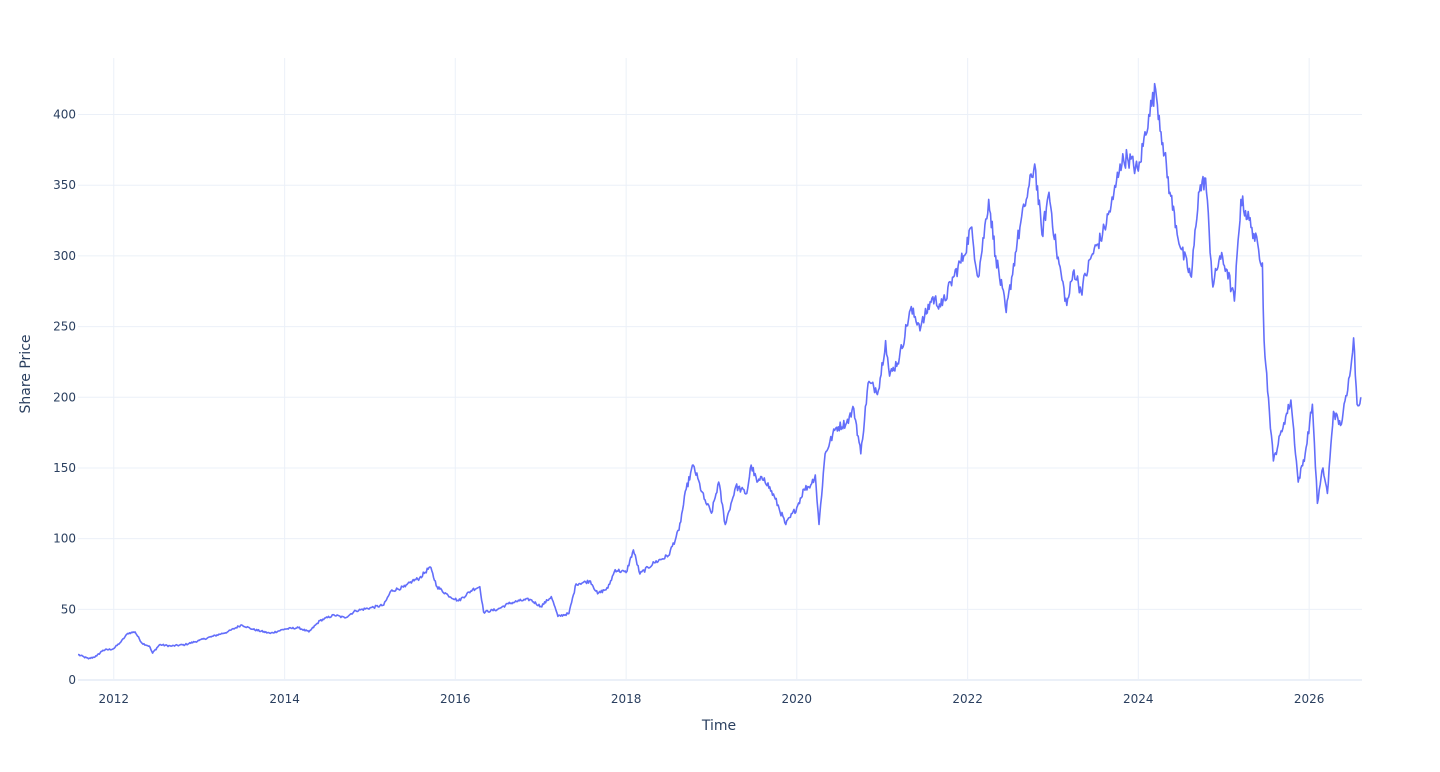 This screenshot has width=1440, height=772. Describe the element at coordinates (64, 185) in the screenshot. I see `y-tick-label: 350` at that location.